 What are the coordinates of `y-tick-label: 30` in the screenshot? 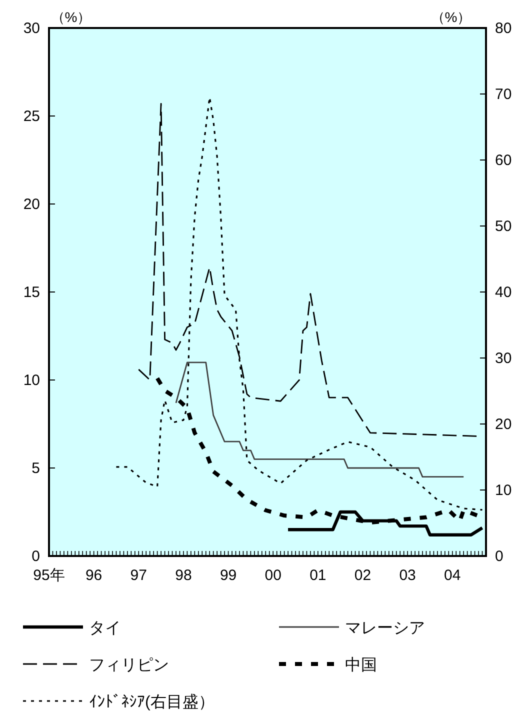 It's located at (31, 28).